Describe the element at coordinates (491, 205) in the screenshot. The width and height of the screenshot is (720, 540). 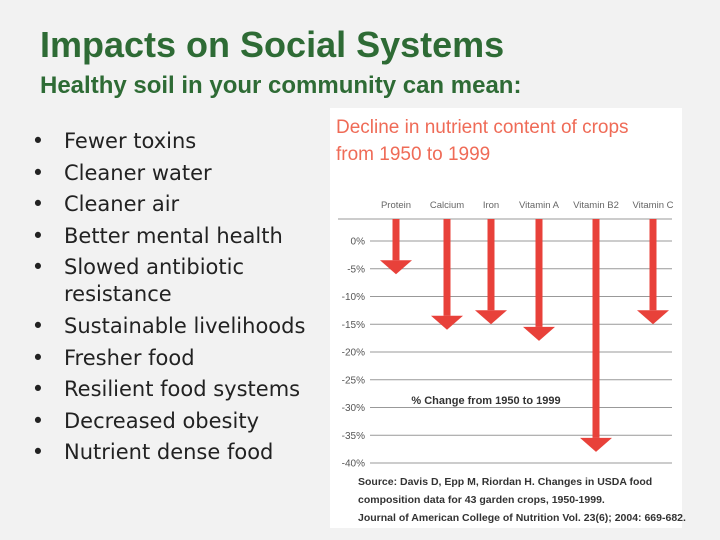
I see `category-label: Iron` at that location.